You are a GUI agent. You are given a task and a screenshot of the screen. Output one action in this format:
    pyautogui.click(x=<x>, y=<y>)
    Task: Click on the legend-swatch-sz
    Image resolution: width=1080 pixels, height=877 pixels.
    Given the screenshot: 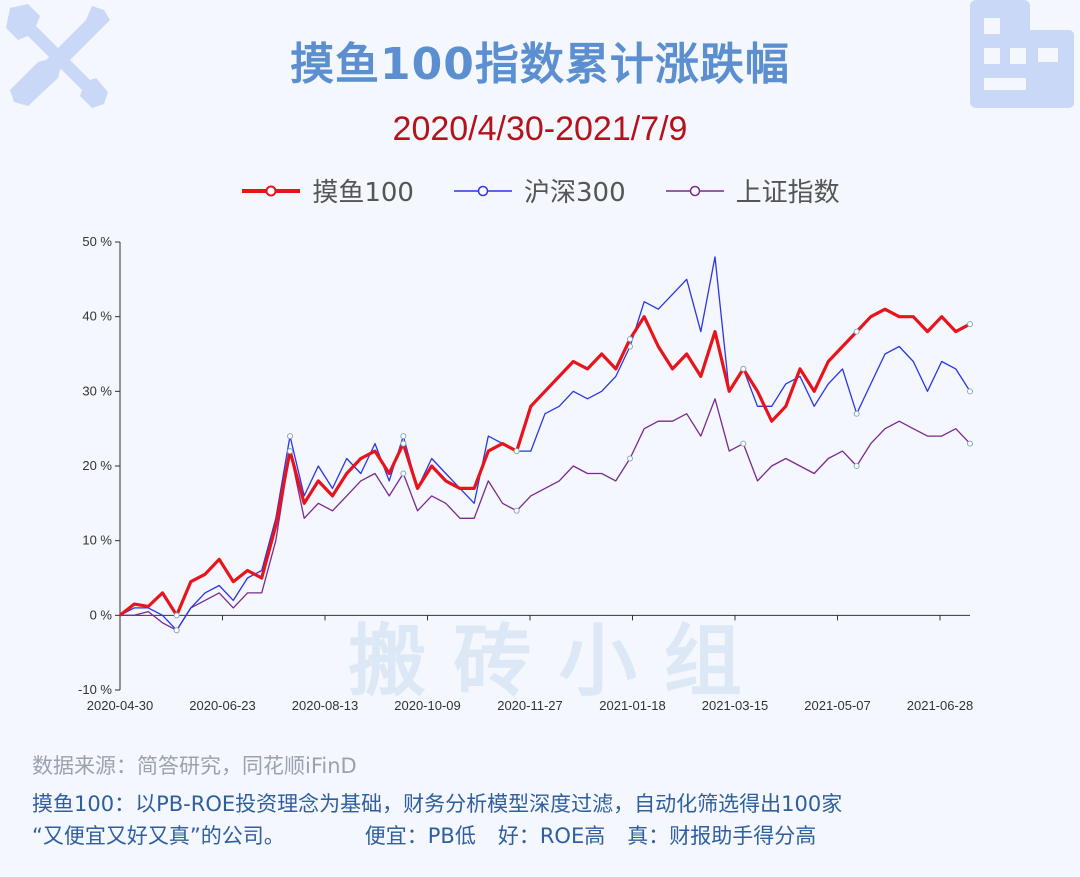 What is the action you would take?
    pyautogui.click(x=694, y=190)
    